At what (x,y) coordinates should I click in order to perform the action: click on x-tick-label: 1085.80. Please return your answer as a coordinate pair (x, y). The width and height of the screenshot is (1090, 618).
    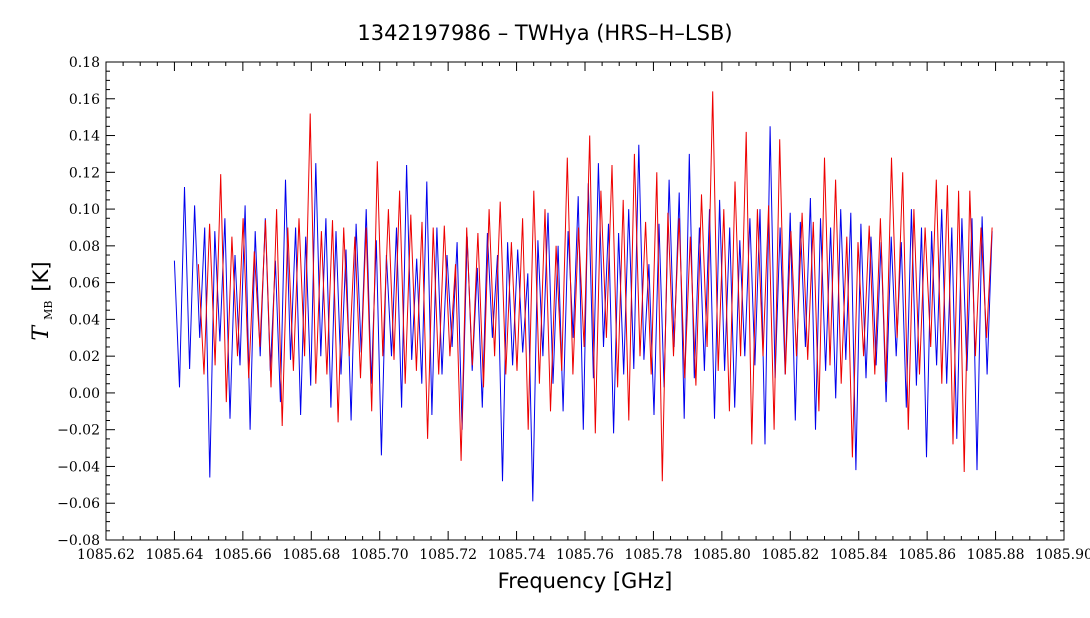
    Looking at the image, I should click on (722, 555).